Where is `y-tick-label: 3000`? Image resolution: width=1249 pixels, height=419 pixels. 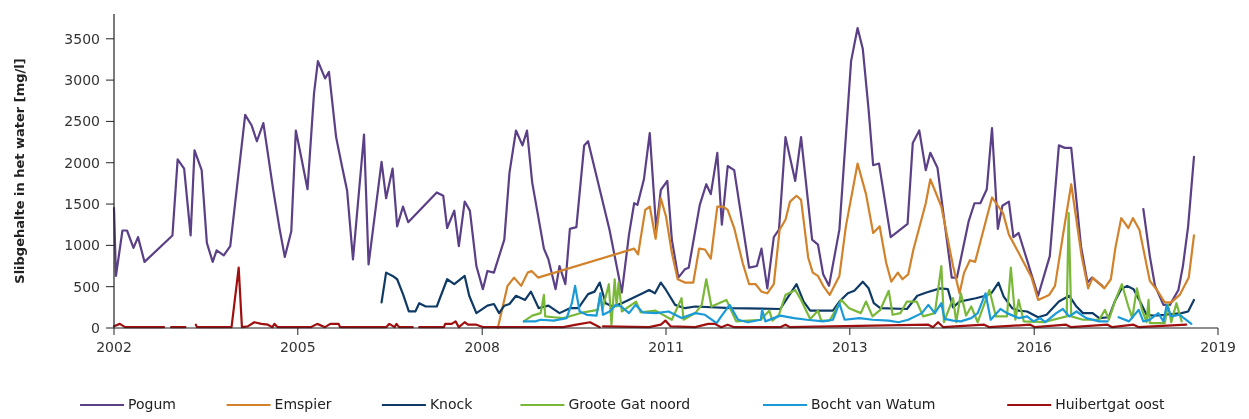
y-tick-label: 3000 is located at coordinates (82, 80).